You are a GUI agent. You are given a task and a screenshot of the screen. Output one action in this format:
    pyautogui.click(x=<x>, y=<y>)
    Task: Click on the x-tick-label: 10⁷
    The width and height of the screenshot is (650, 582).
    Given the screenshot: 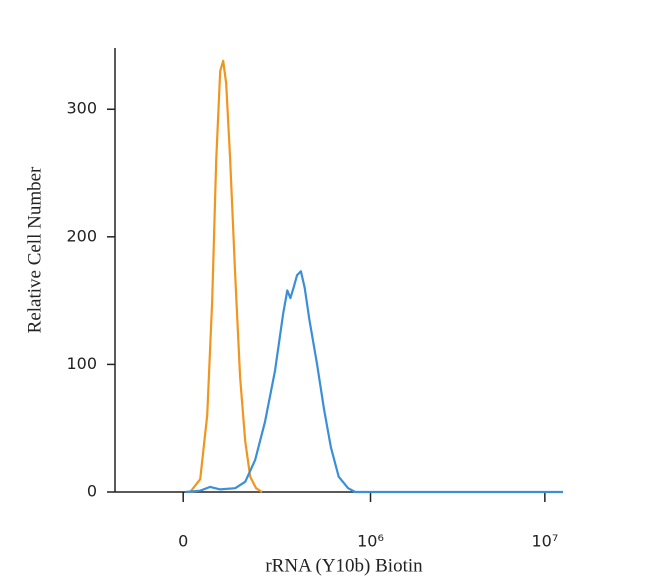 What is the action you would take?
    pyautogui.click(x=544, y=541)
    